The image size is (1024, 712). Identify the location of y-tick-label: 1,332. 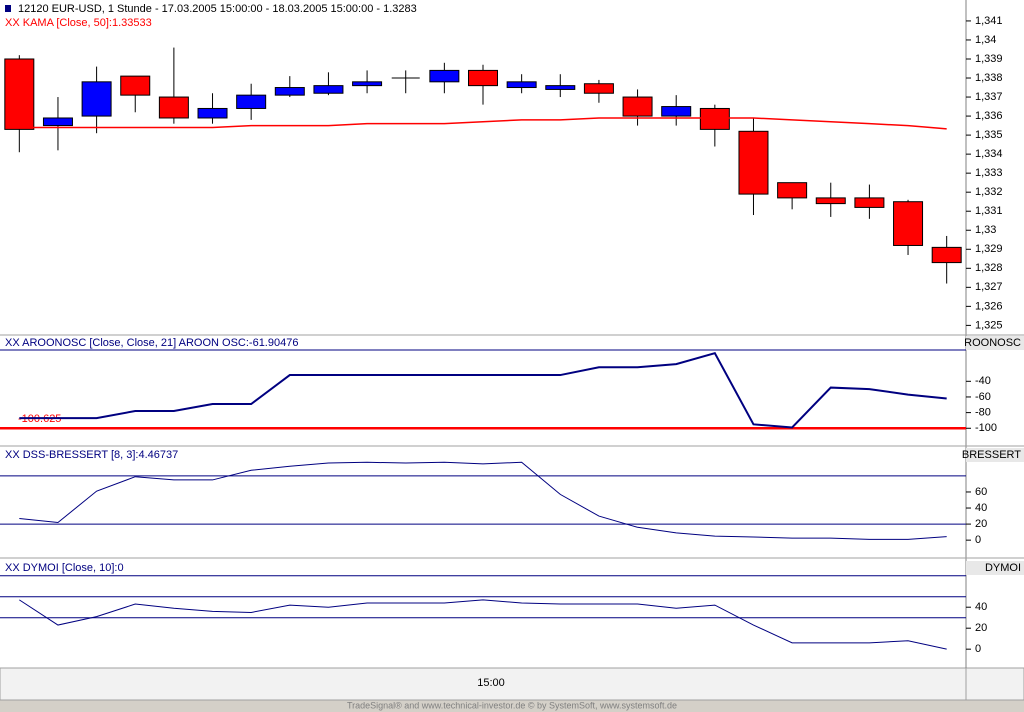
(989, 192).